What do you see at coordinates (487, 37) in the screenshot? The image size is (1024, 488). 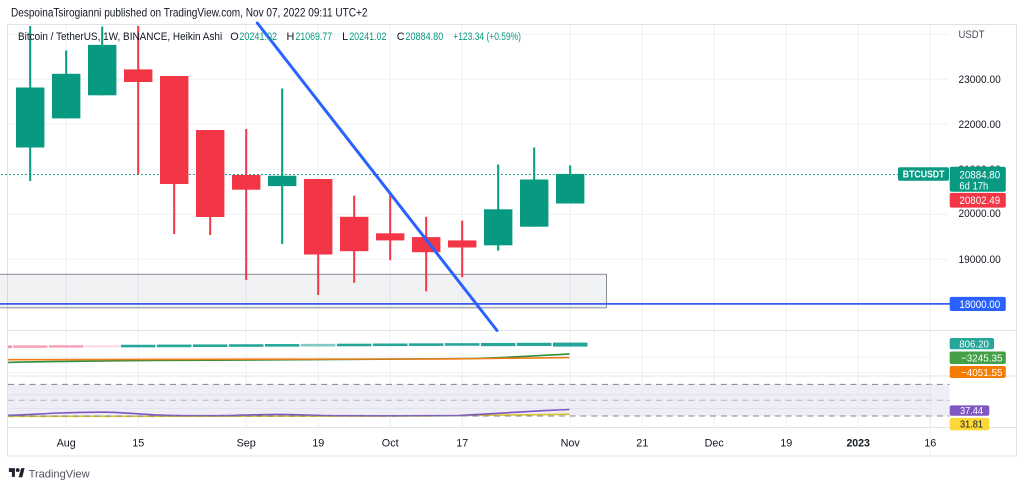 I see `svg-text: +123.34 (+0.59%)` at bounding box center [487, 37].